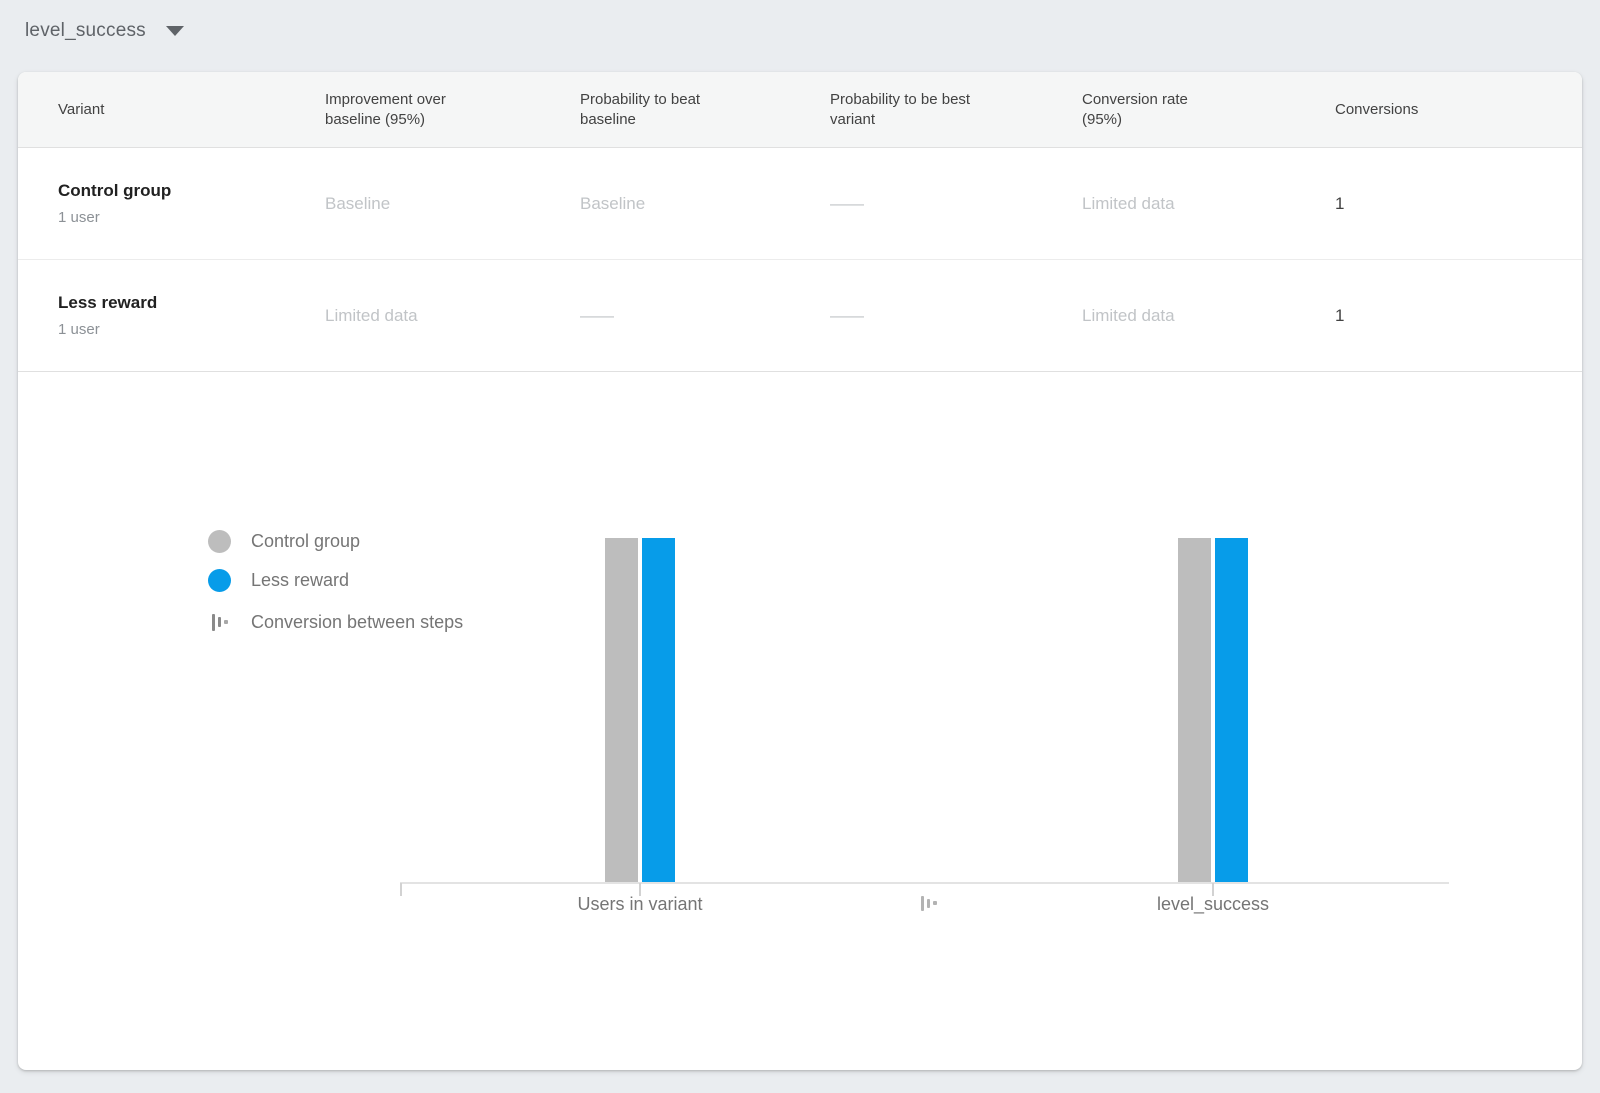  Describe the element at coordinates (174, 31) in the screenshot. I see `chevron-down-icon` at that location.